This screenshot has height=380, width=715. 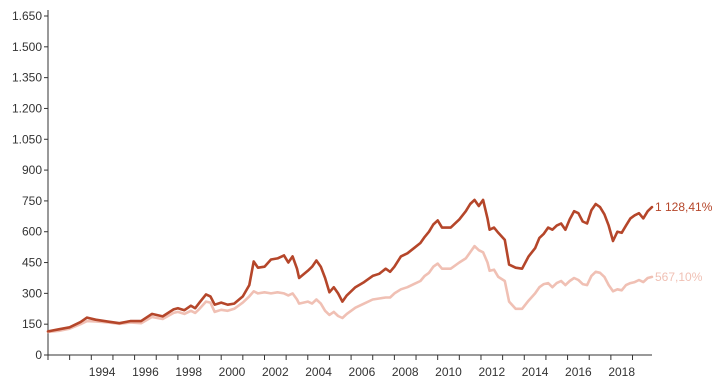 I want to click on x-tick-label: 2002, so click(x=275, y=372).